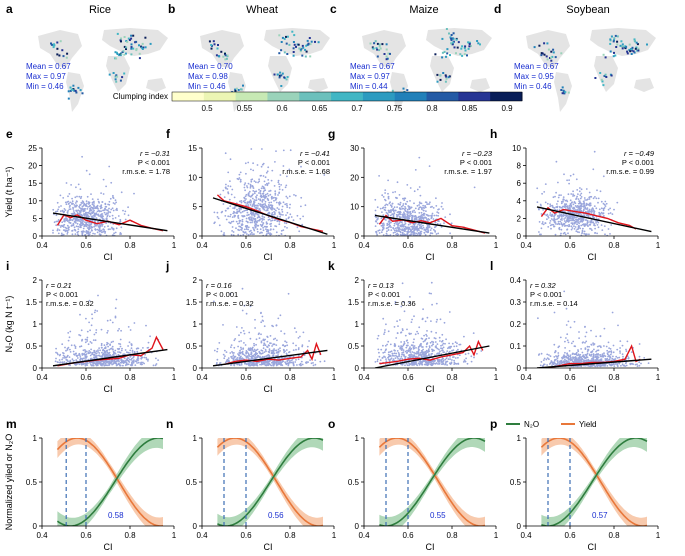 The image size is (685, 556). Describe the element at coordinates (70, 303) in the screenshot. I see `stat-rmse: r.m.s.e. = 0.32` at that location.